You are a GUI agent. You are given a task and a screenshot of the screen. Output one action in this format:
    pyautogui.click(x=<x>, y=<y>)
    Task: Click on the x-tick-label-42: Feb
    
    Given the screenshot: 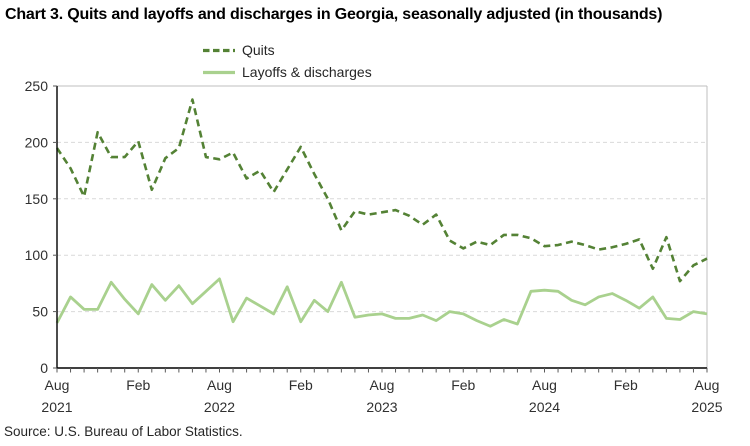 What is the action you would take?
    pyautogui.click(x=626, y=385)
    